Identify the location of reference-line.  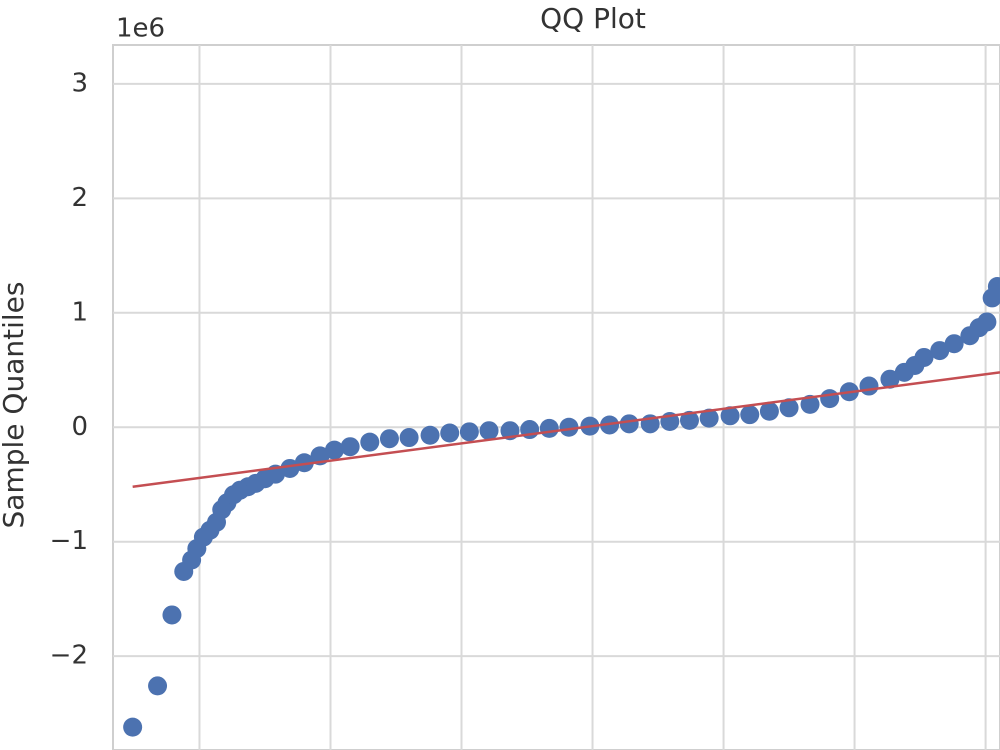
(566, 430).